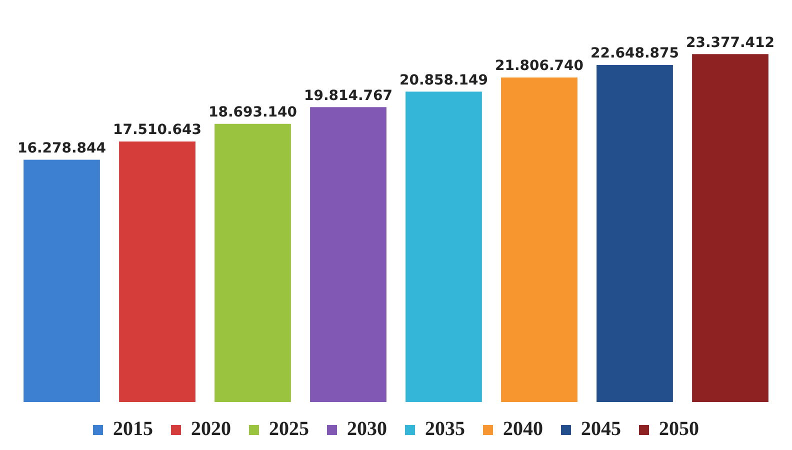 The image size is (792, 450). Describe the element at coordinates (730, 42) in the screenshot. I see `data-label: 23.377.412` at that location.